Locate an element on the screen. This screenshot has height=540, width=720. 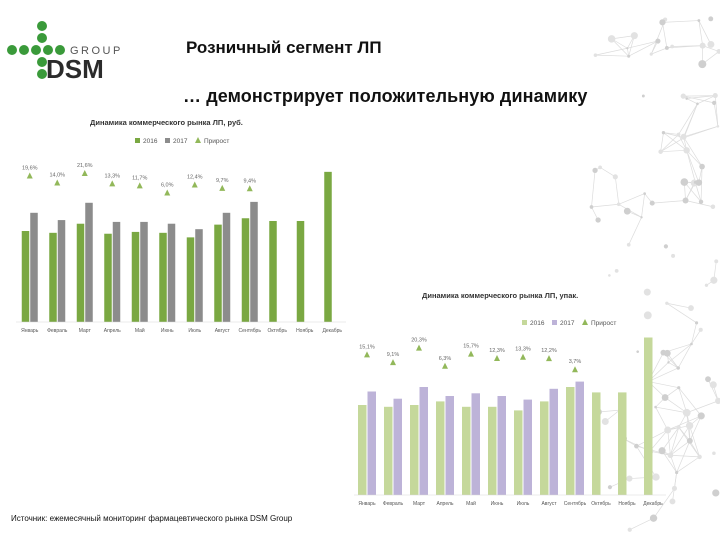
logo-dots-icon is located at coordinates (36, 50).